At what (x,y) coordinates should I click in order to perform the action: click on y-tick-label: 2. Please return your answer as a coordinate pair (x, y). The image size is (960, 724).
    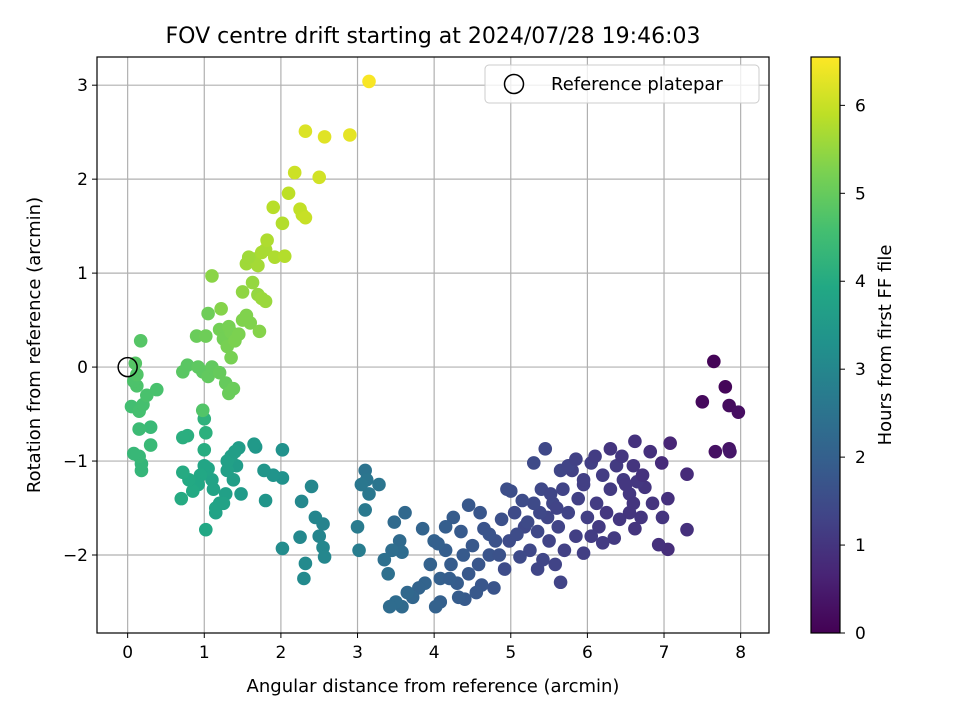
    Looking at the image, I should click on (82, 180).